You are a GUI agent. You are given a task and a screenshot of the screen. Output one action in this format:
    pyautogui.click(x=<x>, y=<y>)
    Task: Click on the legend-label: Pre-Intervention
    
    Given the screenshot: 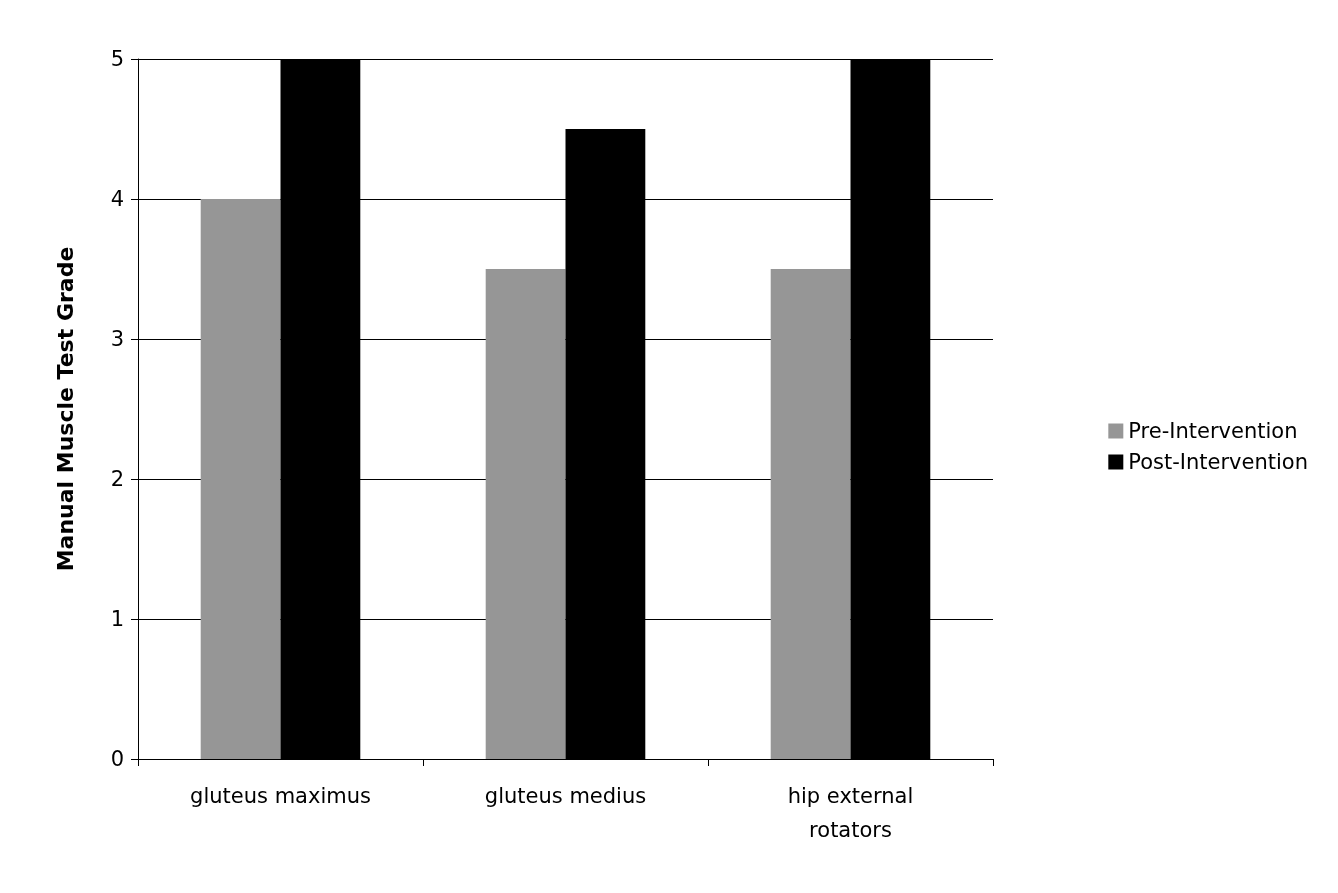 What is the action you would take?
    pyautogui.click(x=1213, y=431)
    